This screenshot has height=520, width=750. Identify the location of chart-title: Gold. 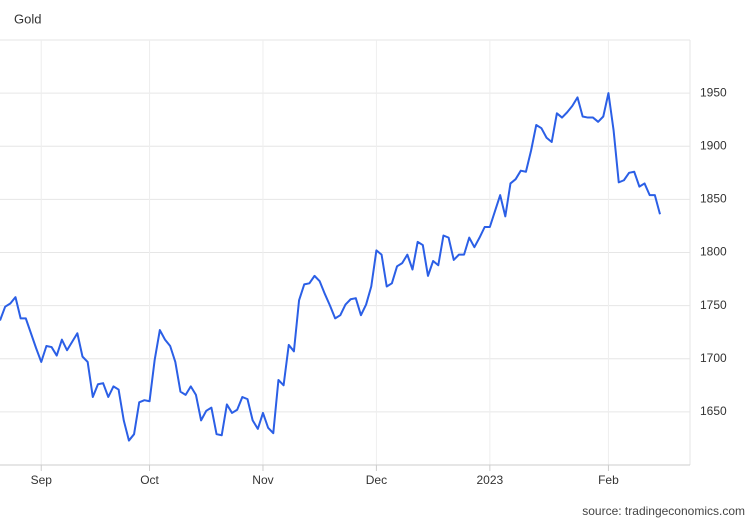
(27, 18).